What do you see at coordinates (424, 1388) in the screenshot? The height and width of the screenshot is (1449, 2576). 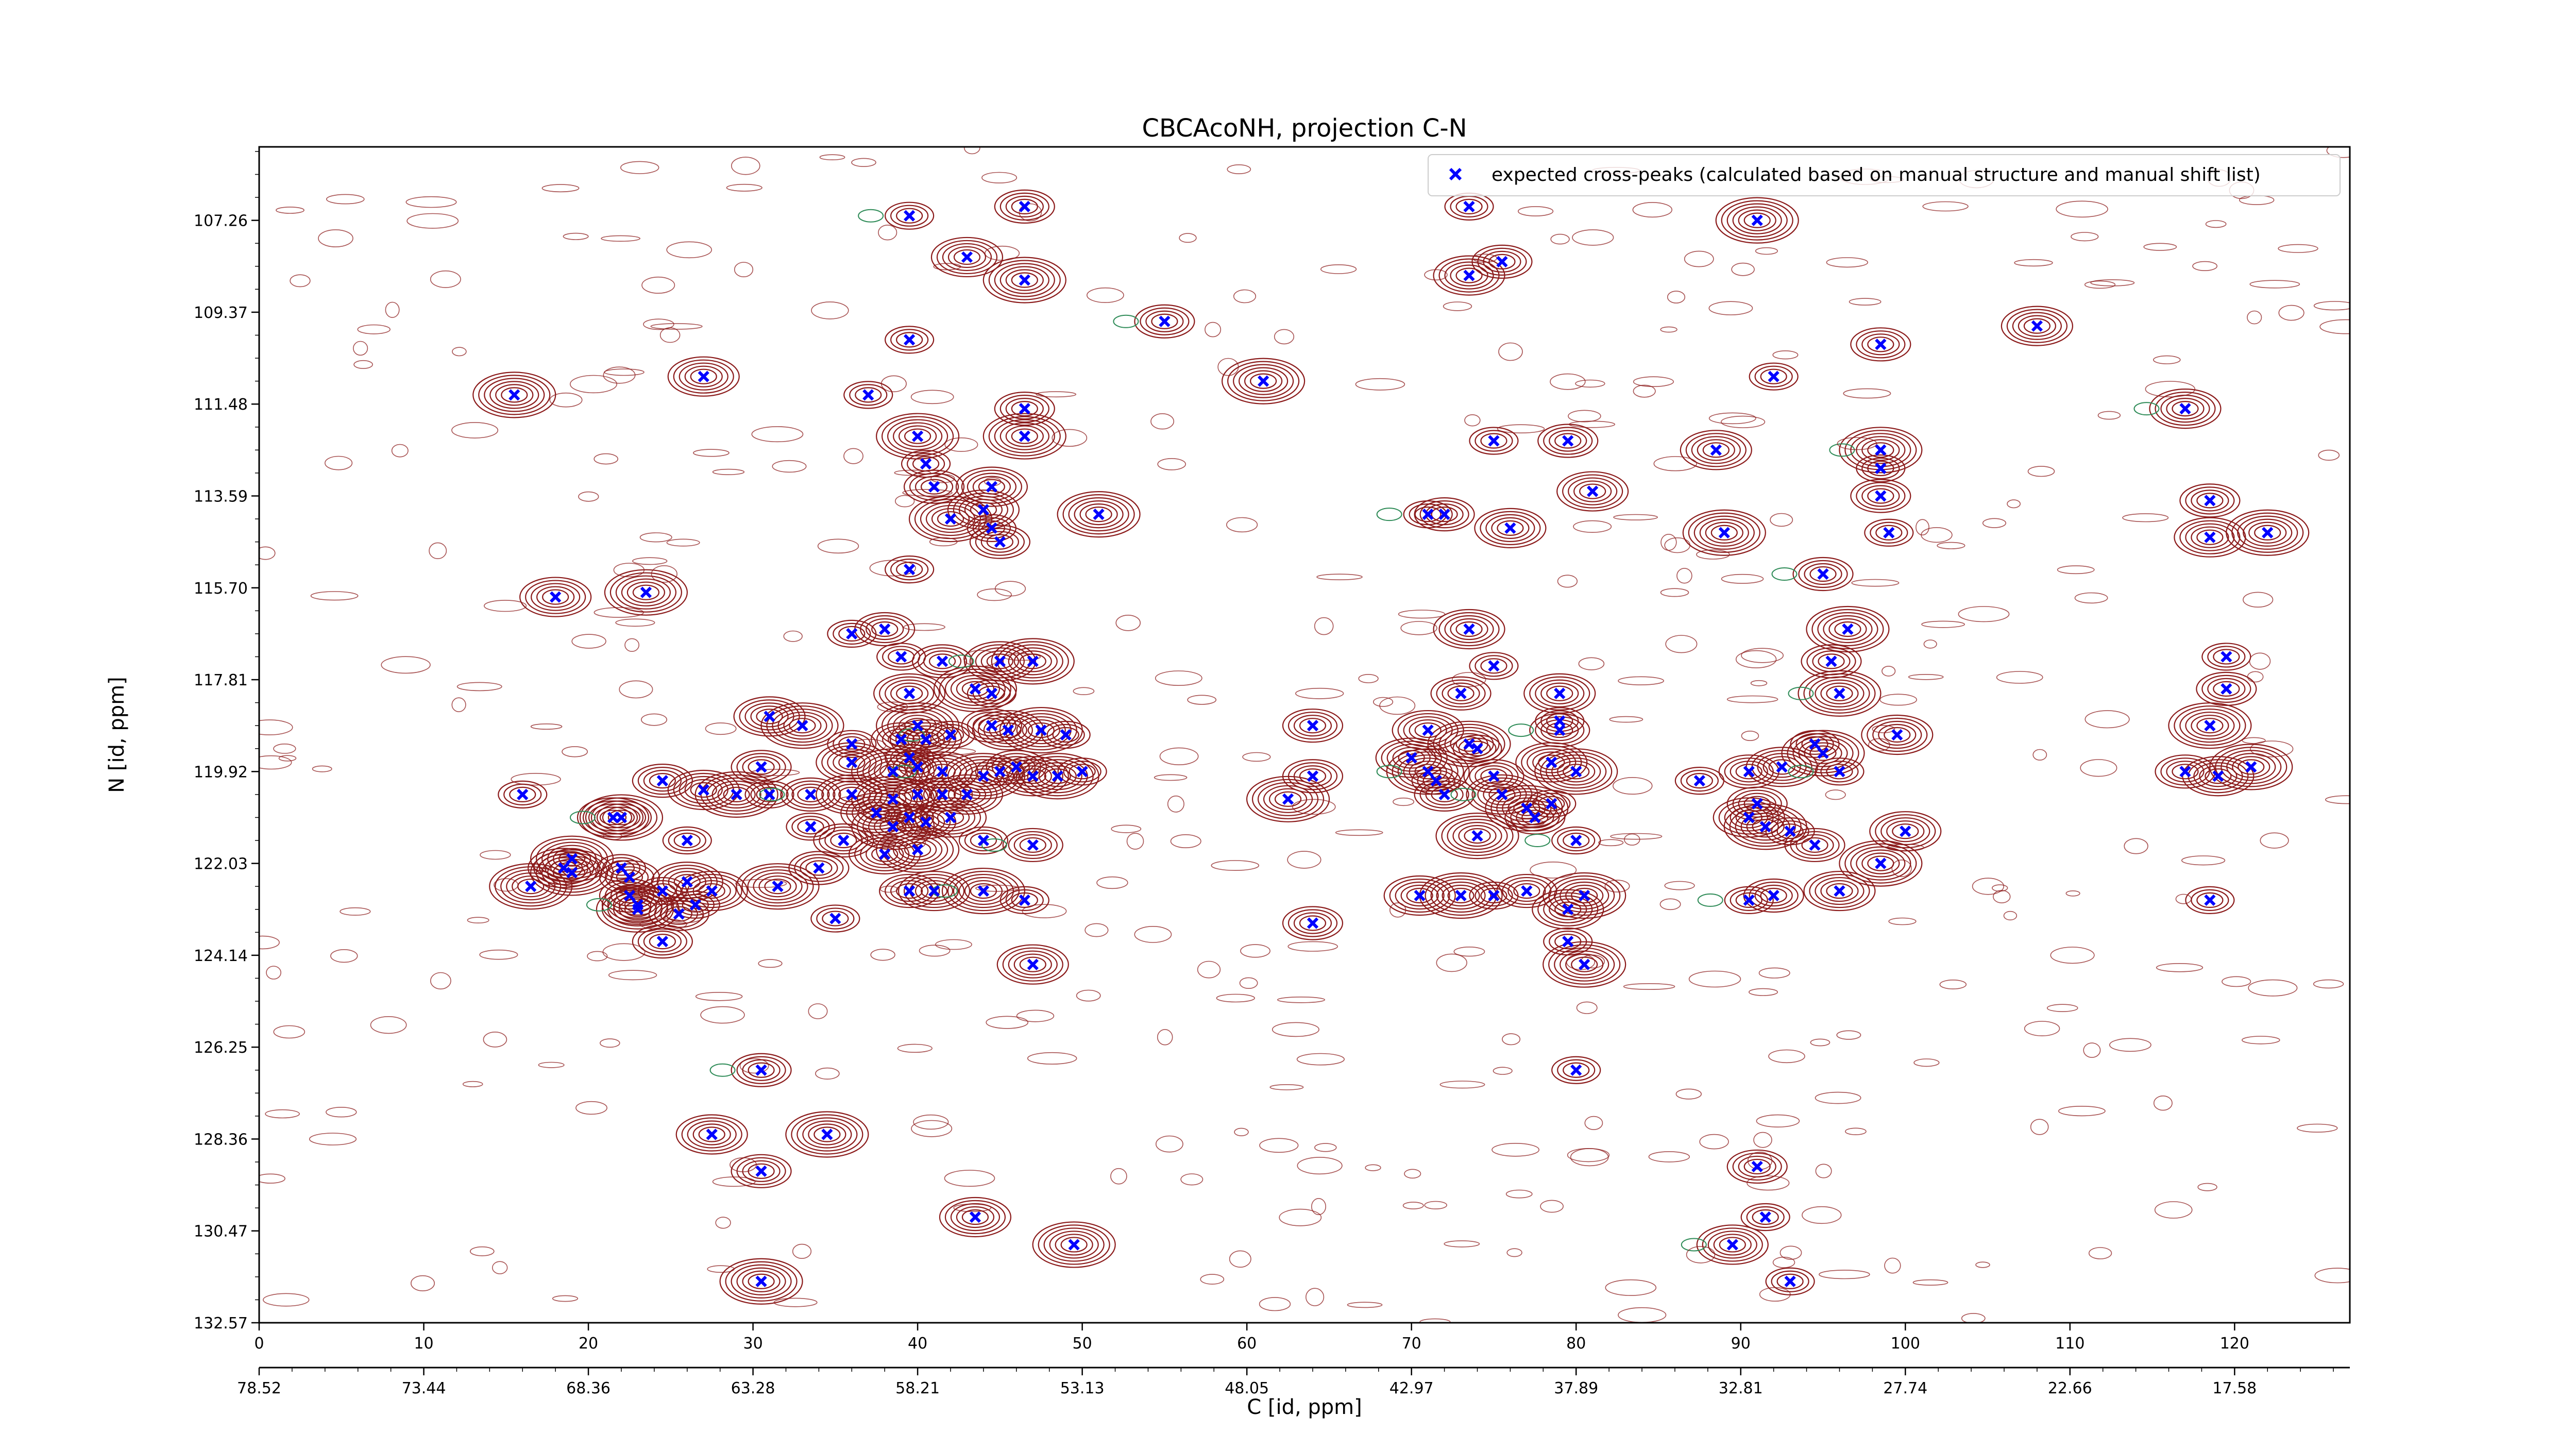 I see `ppm-tick-label: 73.44` at bounding box center [424, 1388].